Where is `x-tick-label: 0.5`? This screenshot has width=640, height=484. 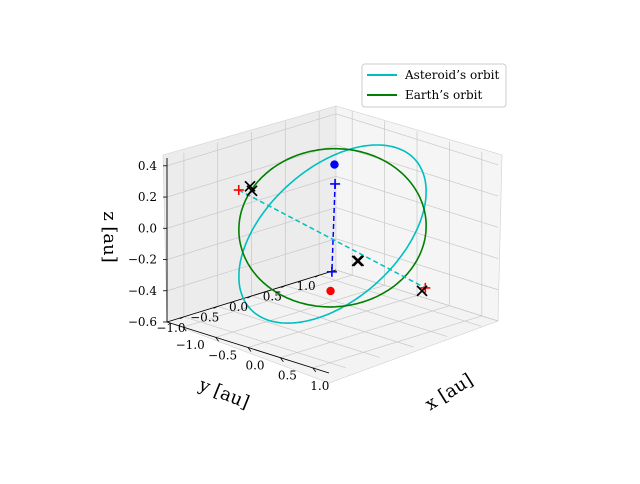 x-tick-label: 0.5 is located at coordinates (287, 376).